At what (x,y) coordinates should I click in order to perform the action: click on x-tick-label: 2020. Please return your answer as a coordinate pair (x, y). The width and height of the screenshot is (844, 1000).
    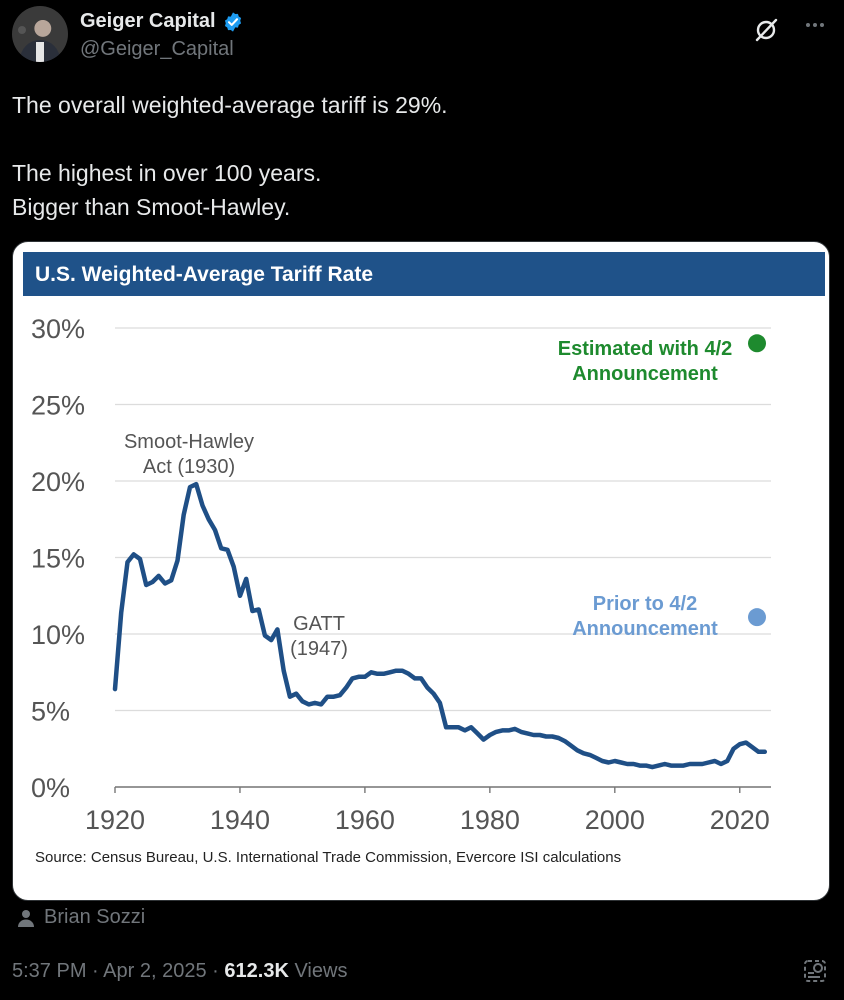
    Looking at the image, I should click on (740, 820).